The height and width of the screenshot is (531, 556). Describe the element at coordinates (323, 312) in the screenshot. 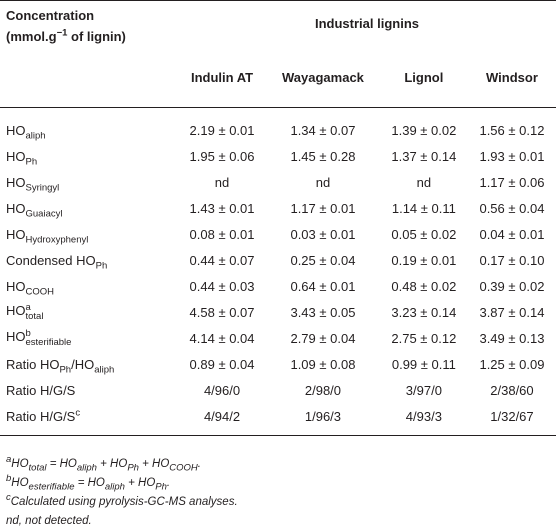

I see `cell-value: 3.43 ± 0.05` at that location.